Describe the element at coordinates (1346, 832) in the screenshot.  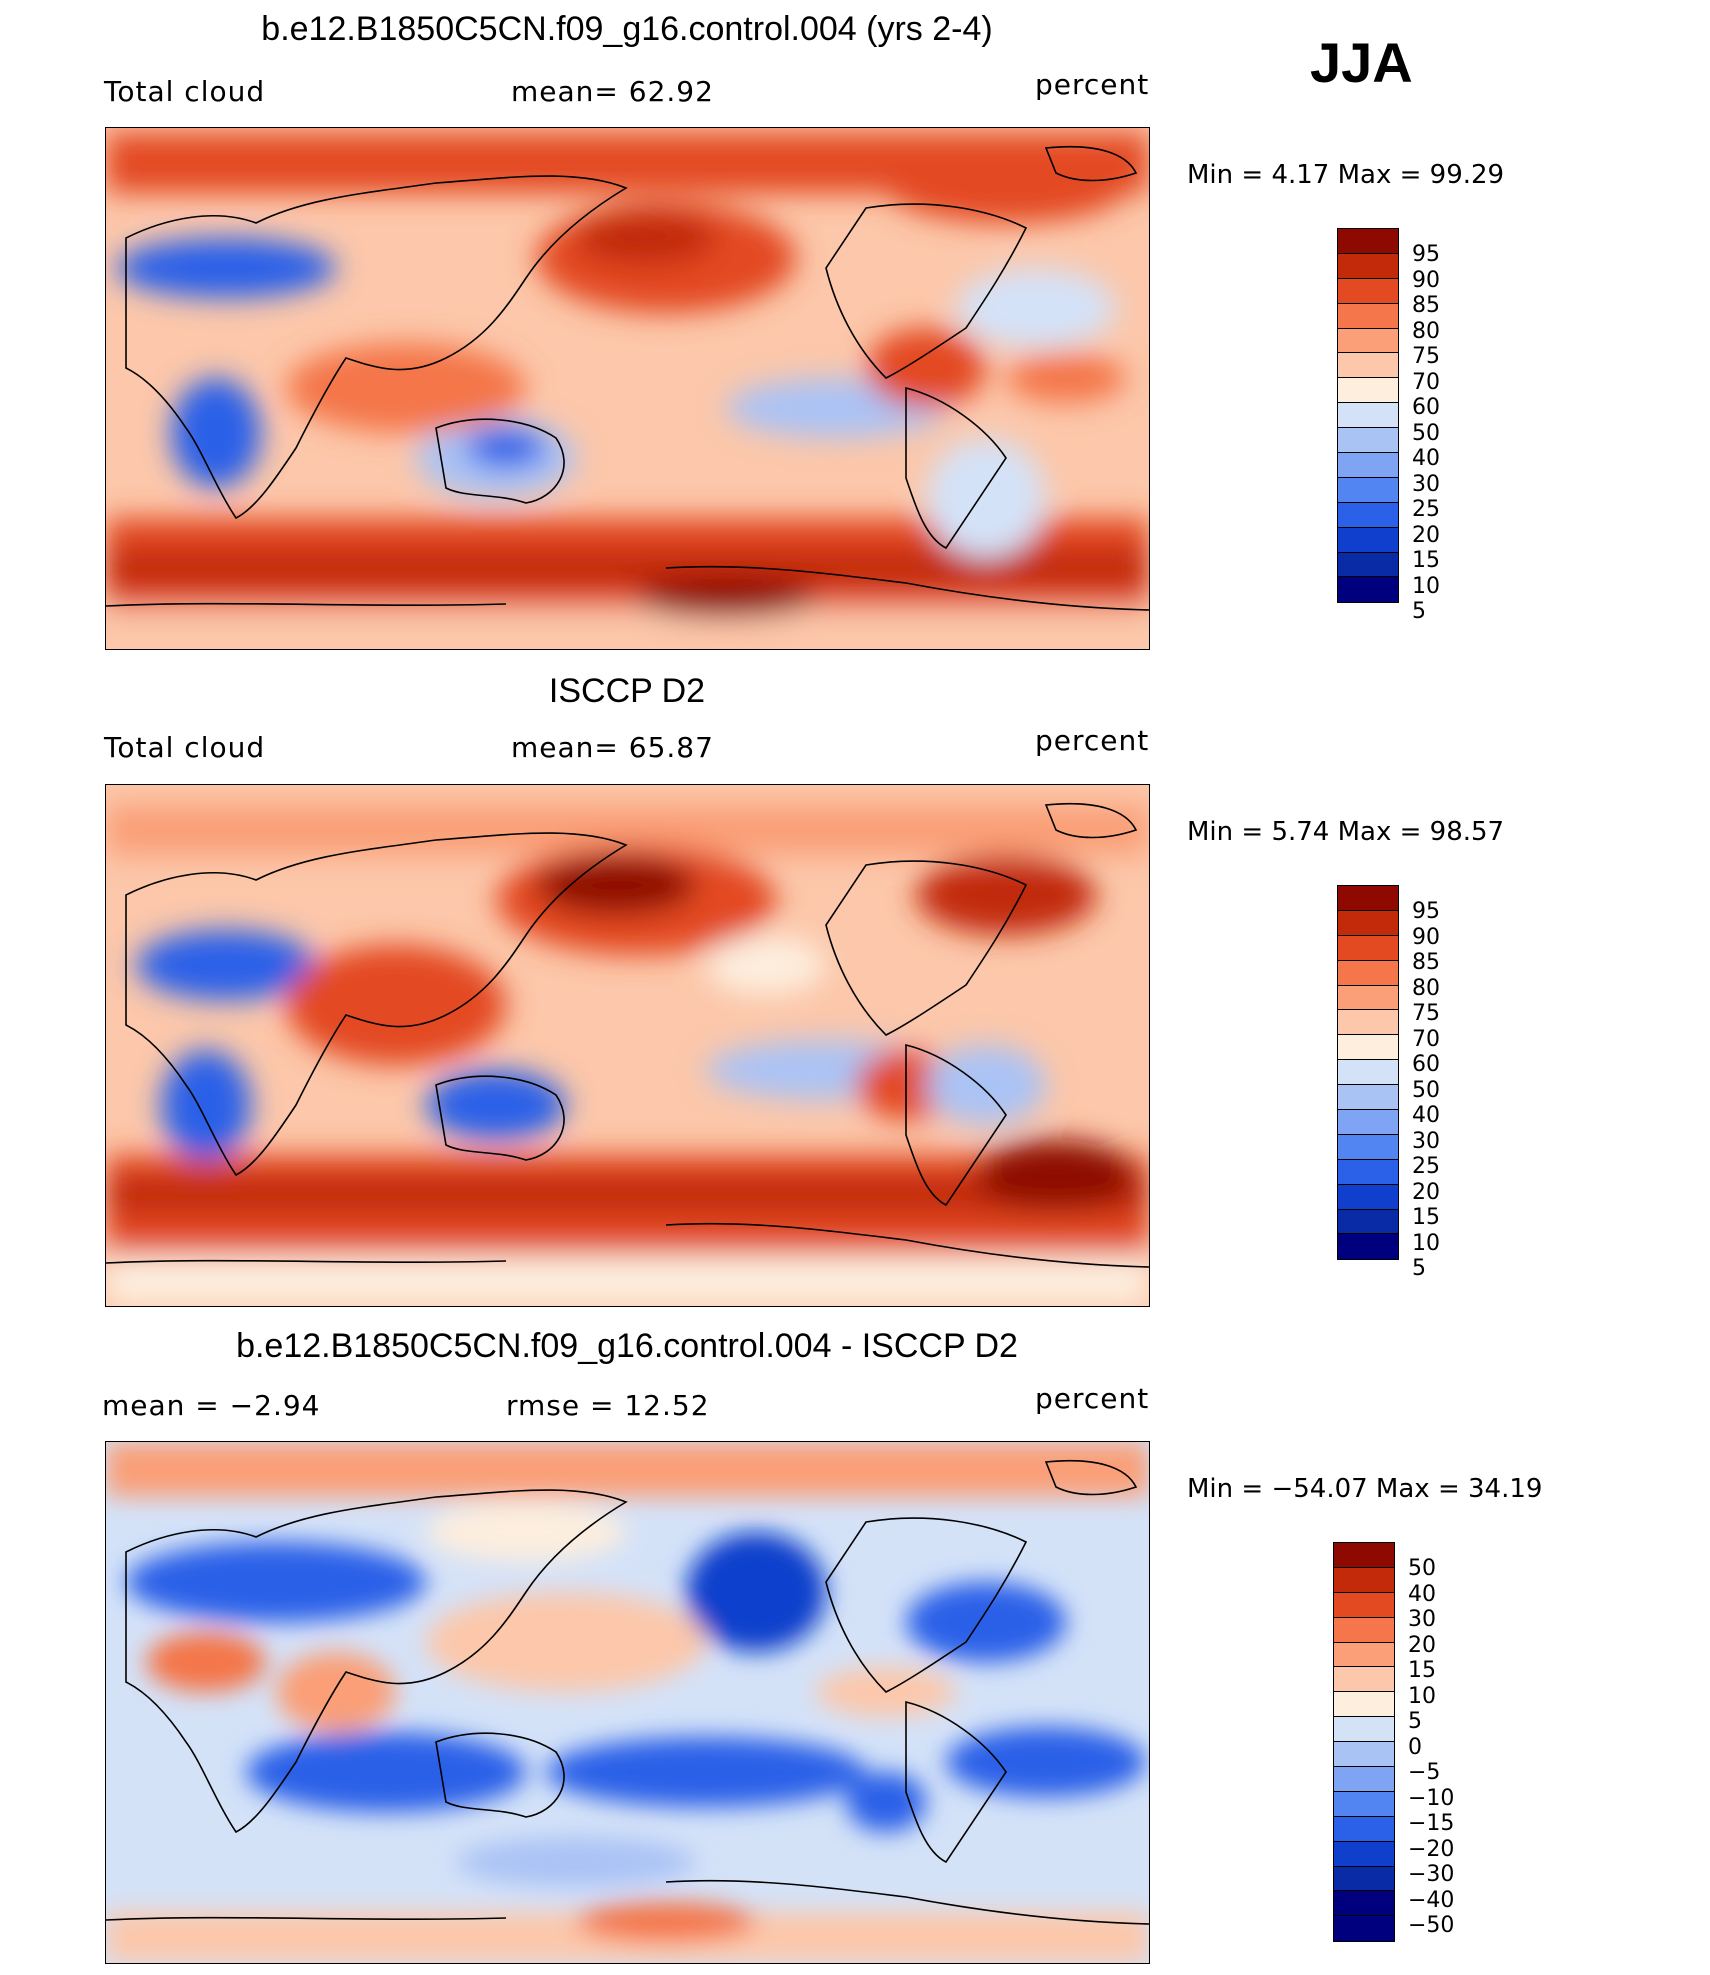
I see `panel-2-minmax: Min = 5.74 Max = 98.57` at that location.